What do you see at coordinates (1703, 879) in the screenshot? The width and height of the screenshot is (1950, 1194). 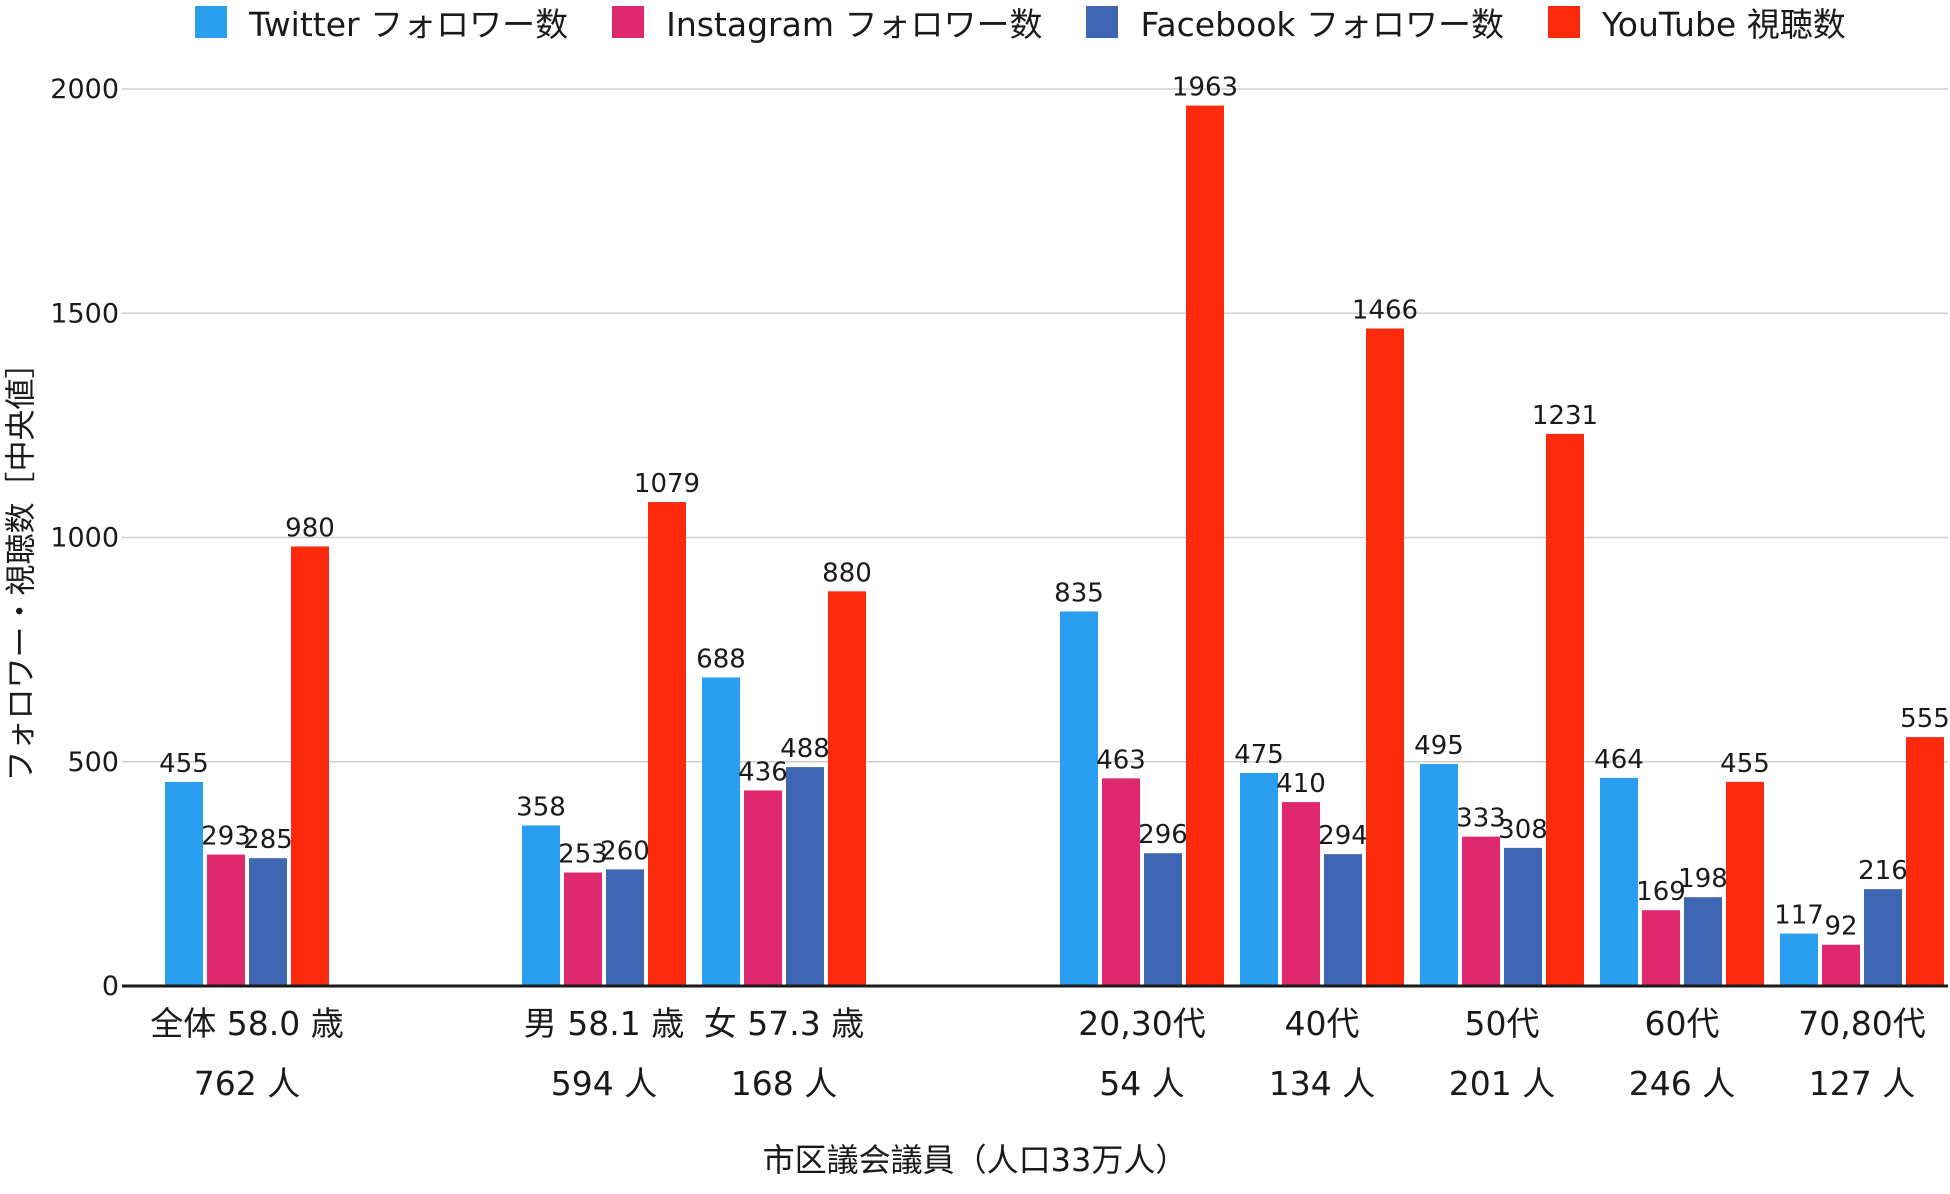 I see `value-label-facebook-6: 198` at bounding box center [1703, 879].